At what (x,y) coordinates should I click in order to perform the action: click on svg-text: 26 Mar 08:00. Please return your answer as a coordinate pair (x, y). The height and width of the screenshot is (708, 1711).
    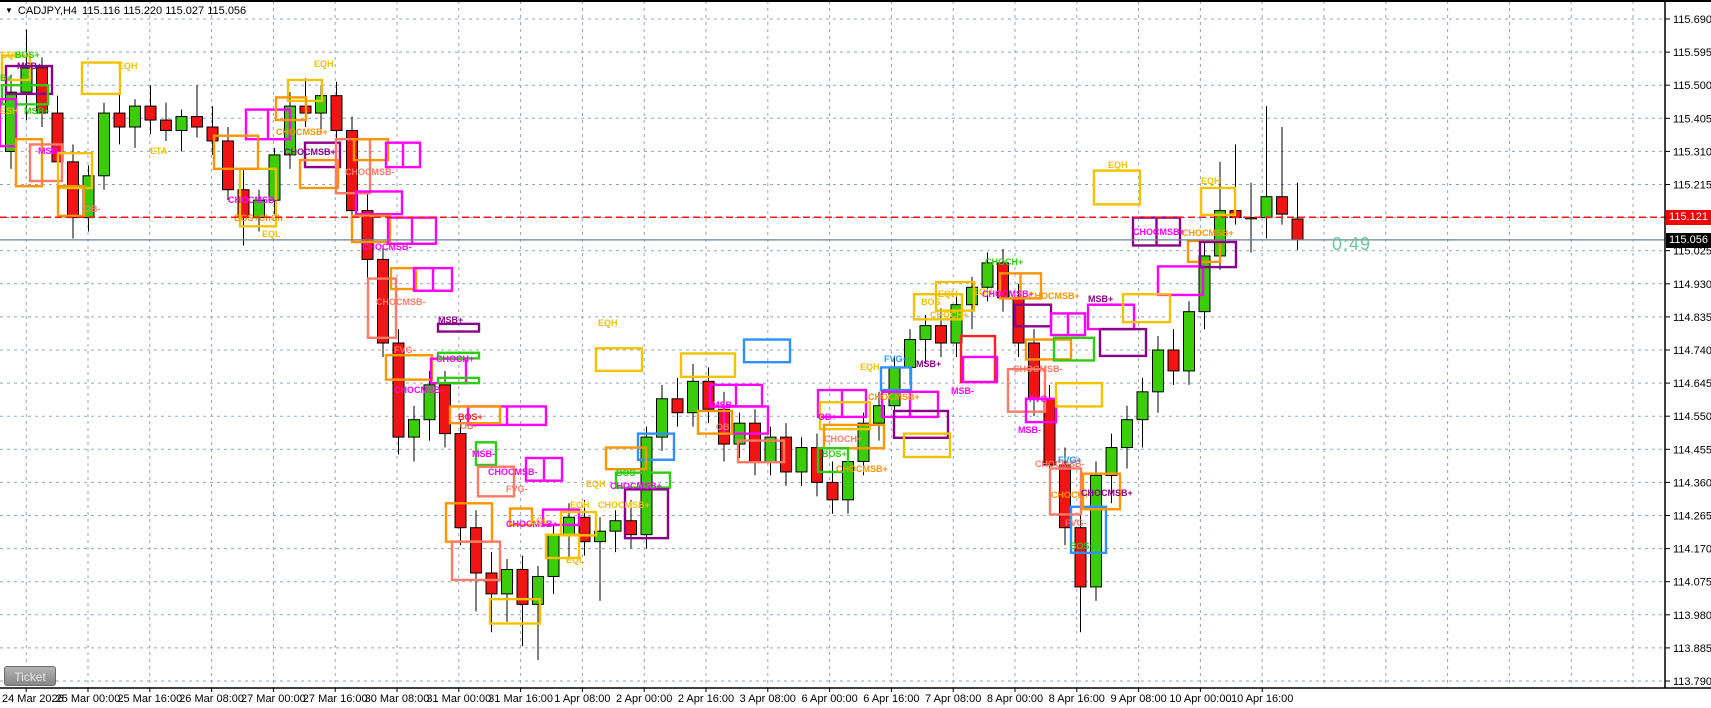
    Looking at the image, I should click on (211, 699).